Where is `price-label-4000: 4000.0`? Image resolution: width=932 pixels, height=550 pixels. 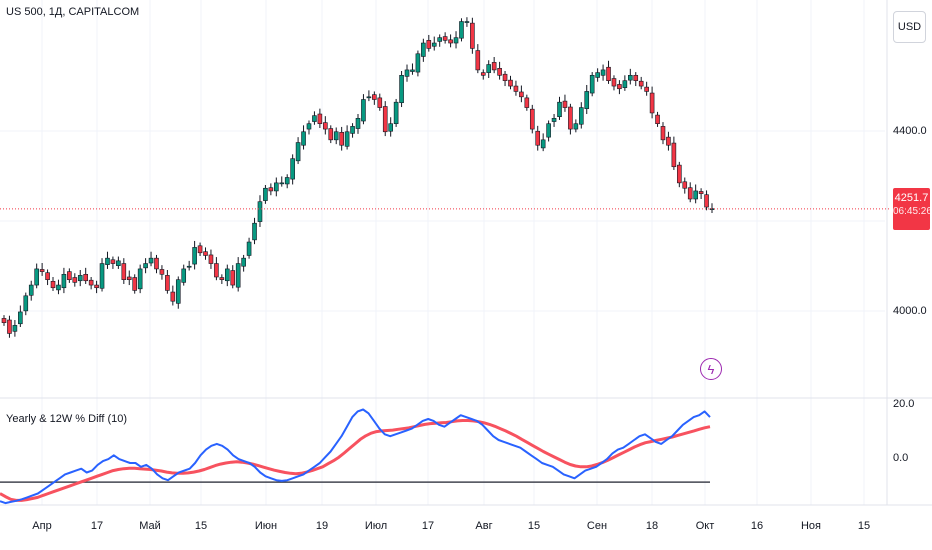 price-label-4000: 4000.0 is located at coordinates (910, 311).